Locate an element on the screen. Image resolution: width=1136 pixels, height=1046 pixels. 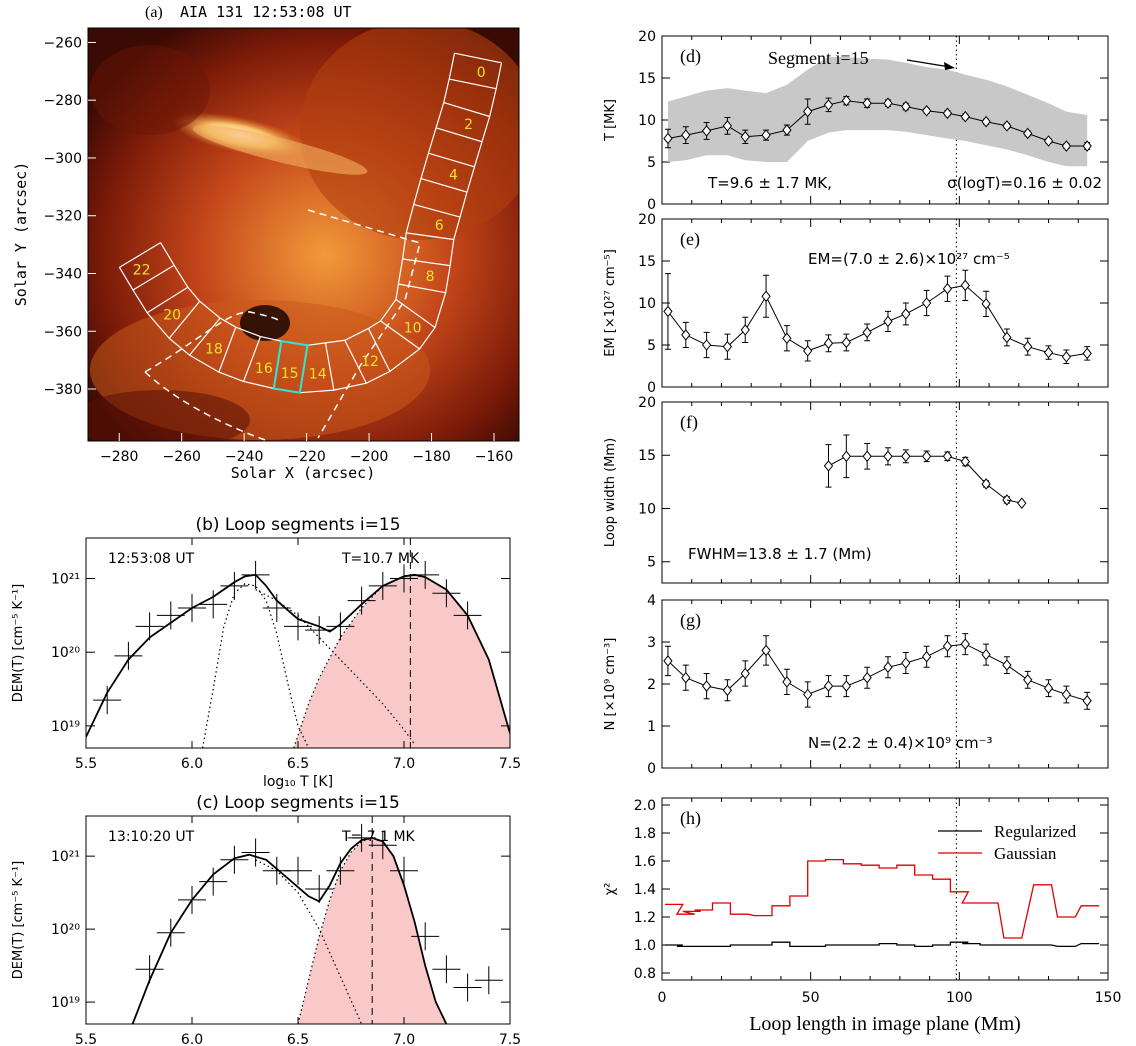
y-tick-label: 1.4 is located at coordinates (645, 890).